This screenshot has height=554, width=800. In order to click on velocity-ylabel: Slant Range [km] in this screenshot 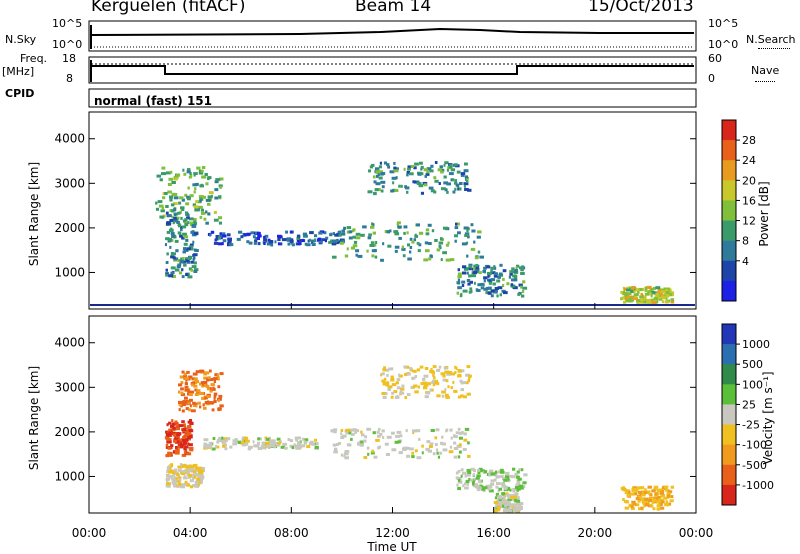, I will do `click(34, 418)`.